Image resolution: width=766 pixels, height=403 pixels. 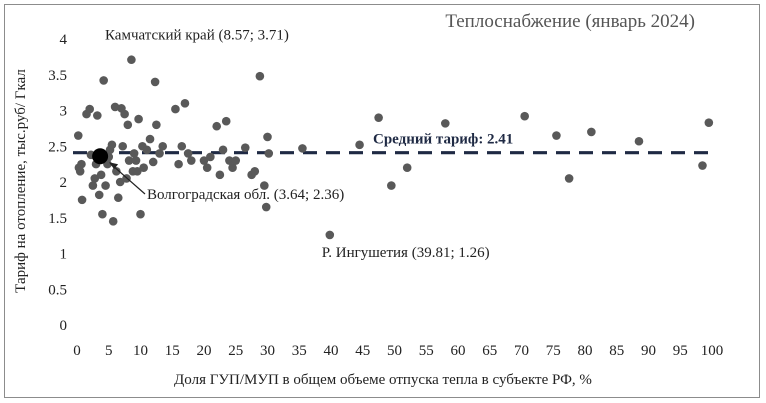 What do you see at coordinates (140, 351) in the screenshot?
I see `x-tick-label-10: 10` at bounding box center [140, 351].